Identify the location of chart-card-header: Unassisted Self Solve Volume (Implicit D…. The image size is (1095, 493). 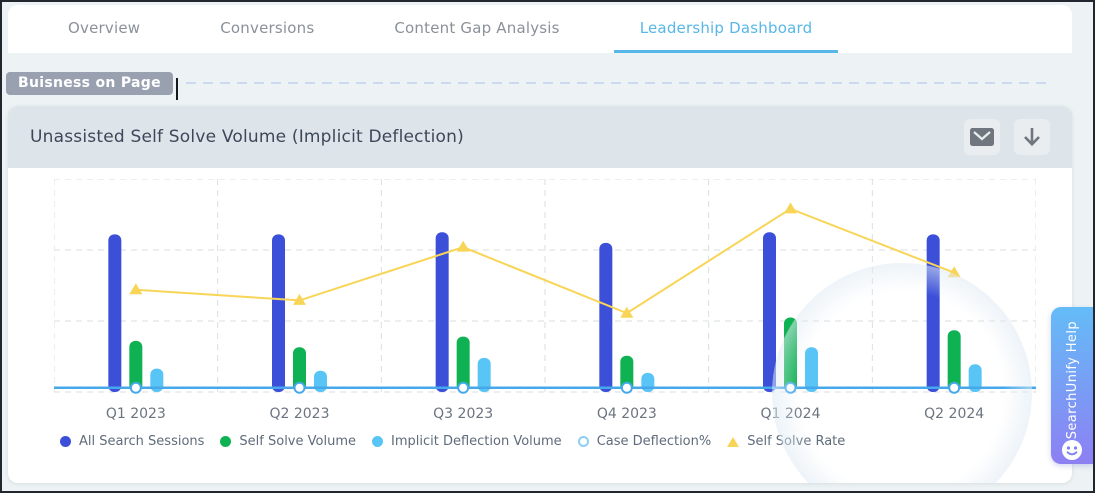
(540, 137).